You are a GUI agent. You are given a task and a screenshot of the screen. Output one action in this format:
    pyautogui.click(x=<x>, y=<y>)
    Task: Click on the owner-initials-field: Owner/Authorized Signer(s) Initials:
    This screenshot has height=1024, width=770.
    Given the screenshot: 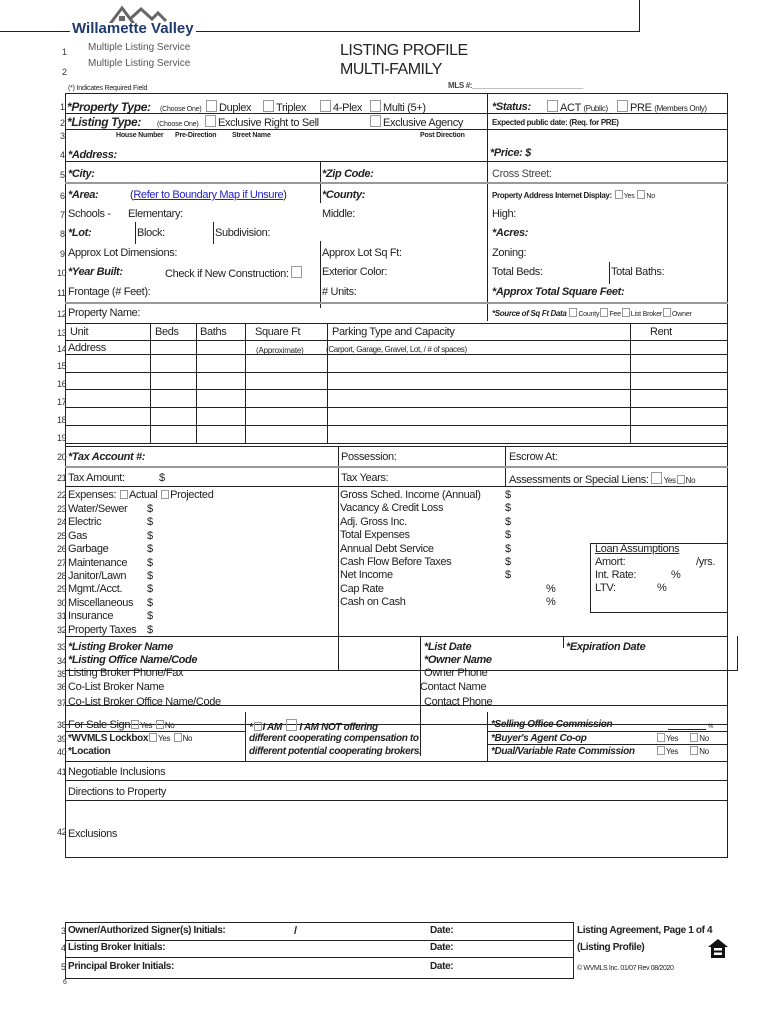 What is the action you would take?
    pyautogui.click(x=147, y=930)
    